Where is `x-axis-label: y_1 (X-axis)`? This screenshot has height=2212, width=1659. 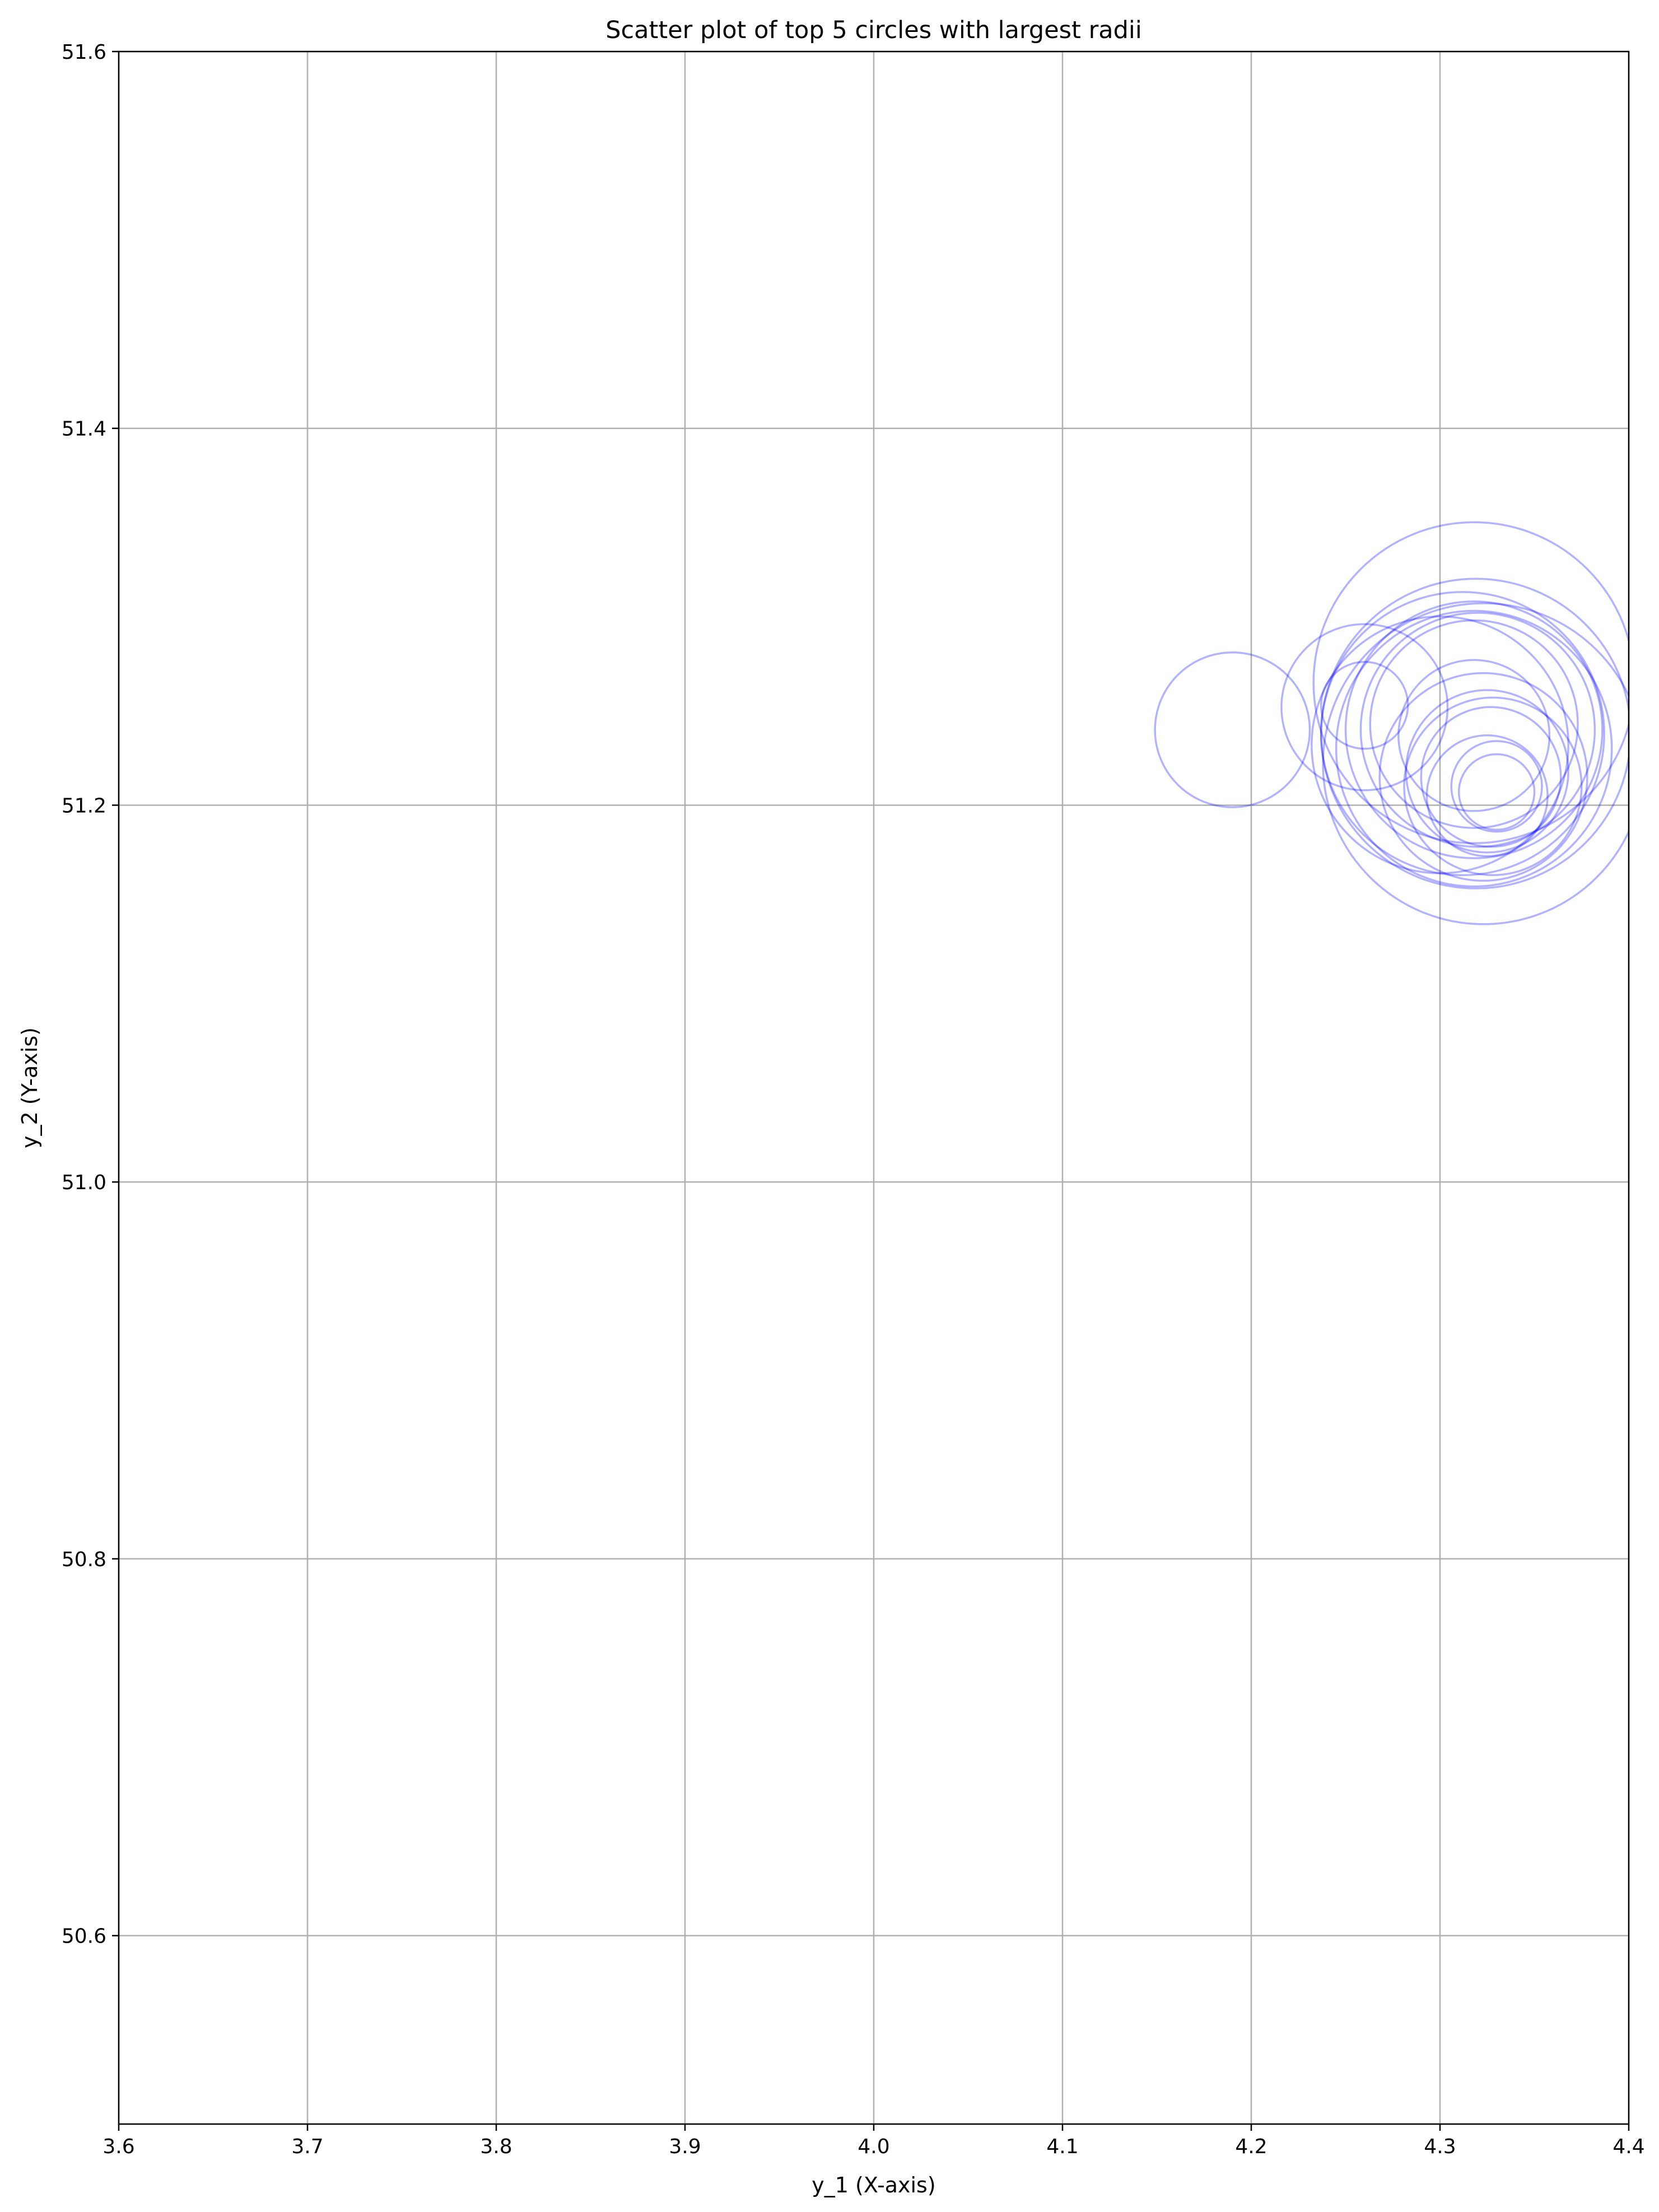 x-axis-label: y_1 (X-axis) is located at coordinates (874, 2185).